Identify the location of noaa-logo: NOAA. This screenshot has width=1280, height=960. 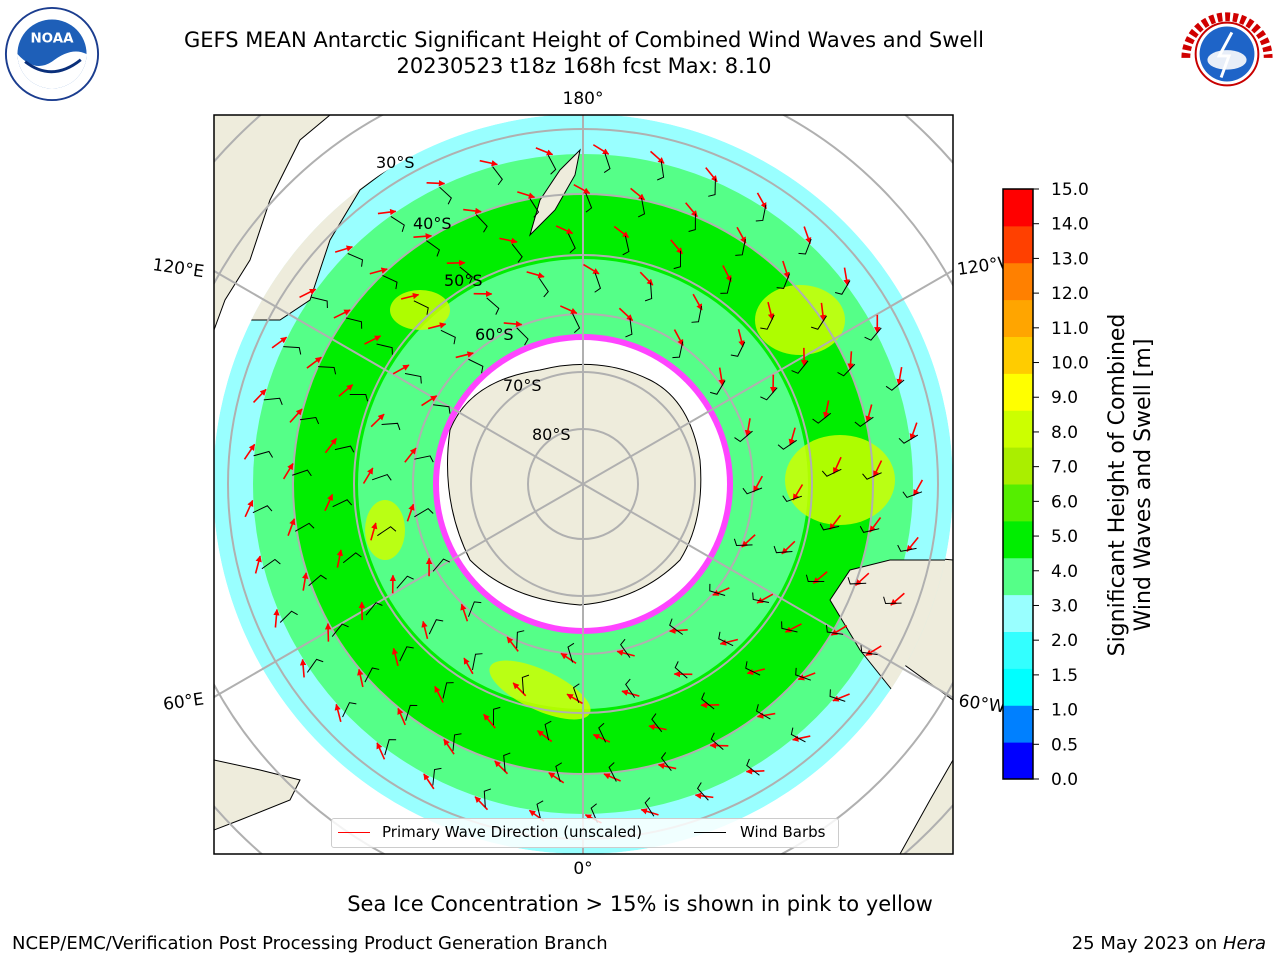
(52, 54).